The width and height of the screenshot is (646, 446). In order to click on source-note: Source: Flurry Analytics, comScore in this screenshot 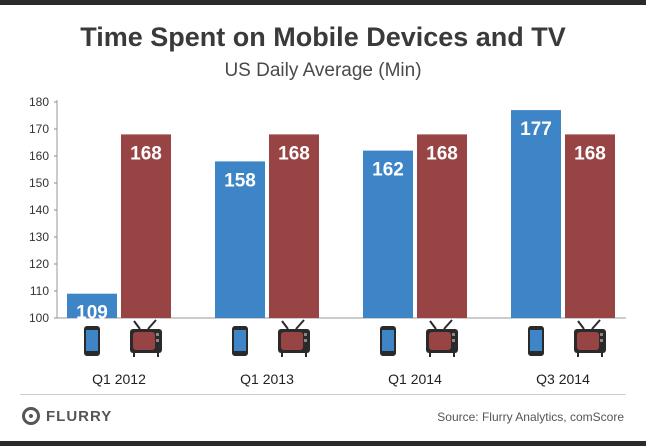, I will do `click(530, 417)`.